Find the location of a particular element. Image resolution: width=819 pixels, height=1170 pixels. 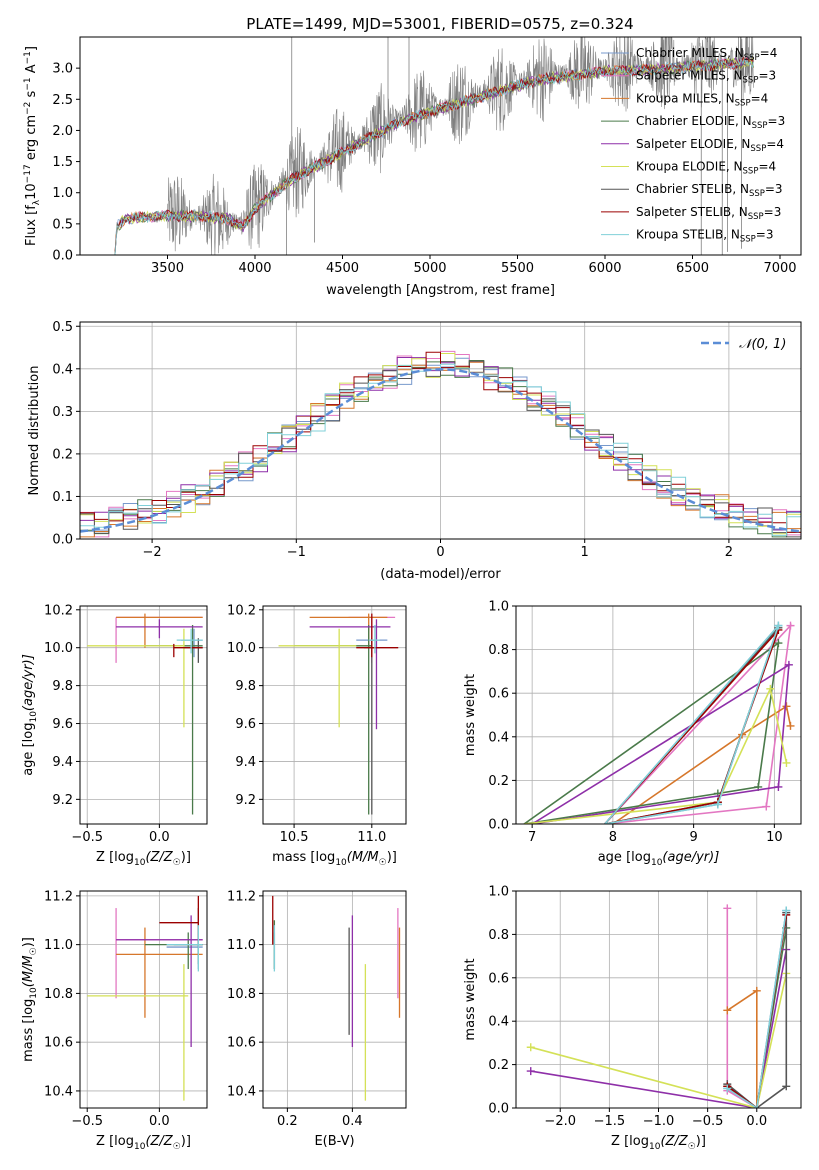

histogram-salpeter-stelib is located at coordinates (440, 442).